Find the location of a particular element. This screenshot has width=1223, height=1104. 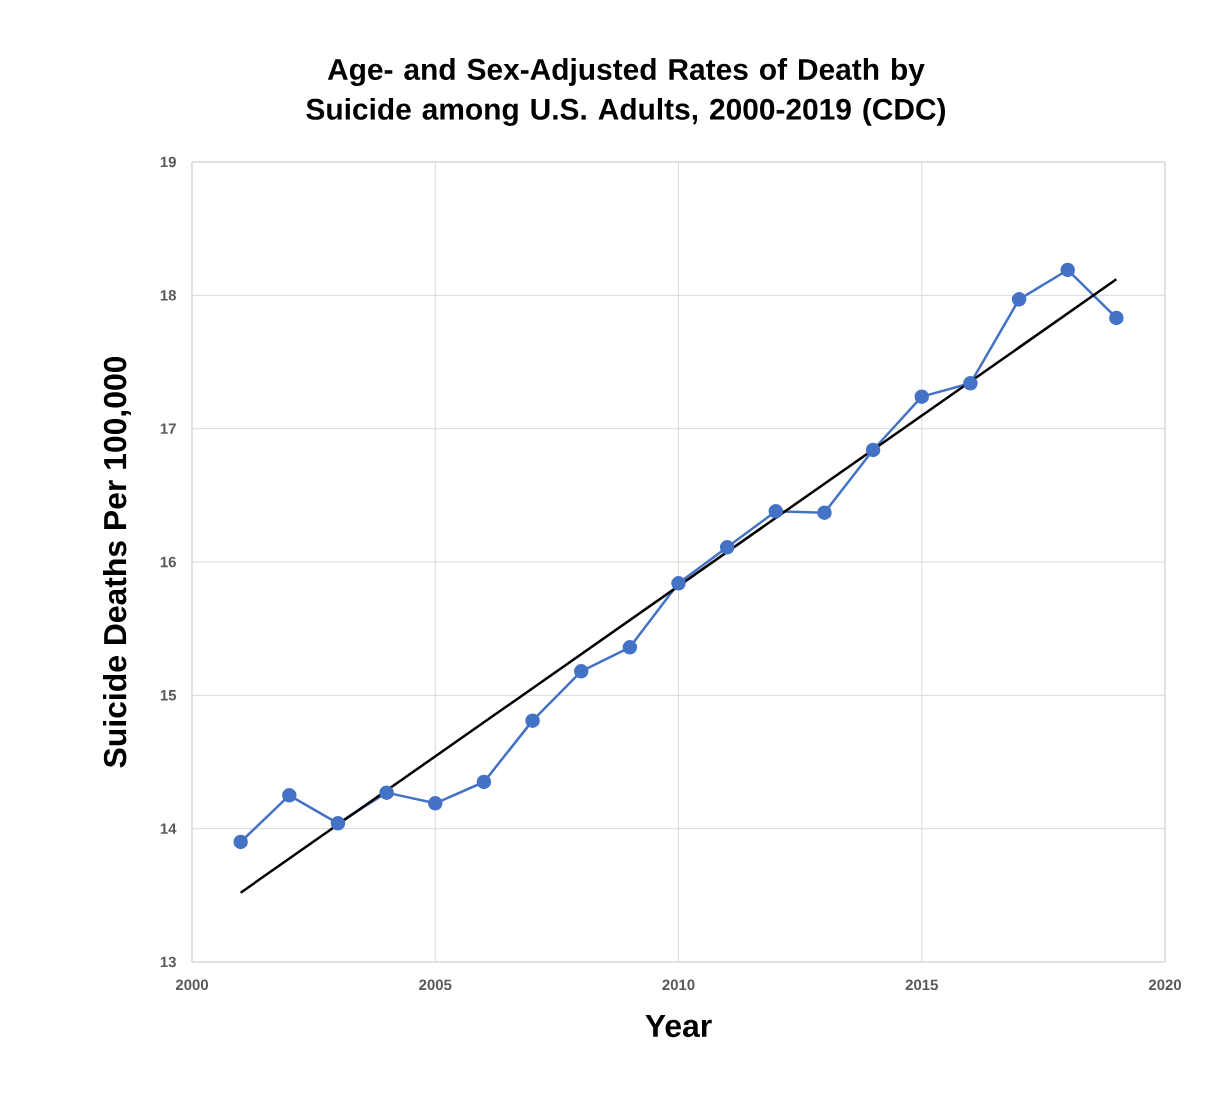

x-tick-label: 2010 is located at coordinates (678, 985).